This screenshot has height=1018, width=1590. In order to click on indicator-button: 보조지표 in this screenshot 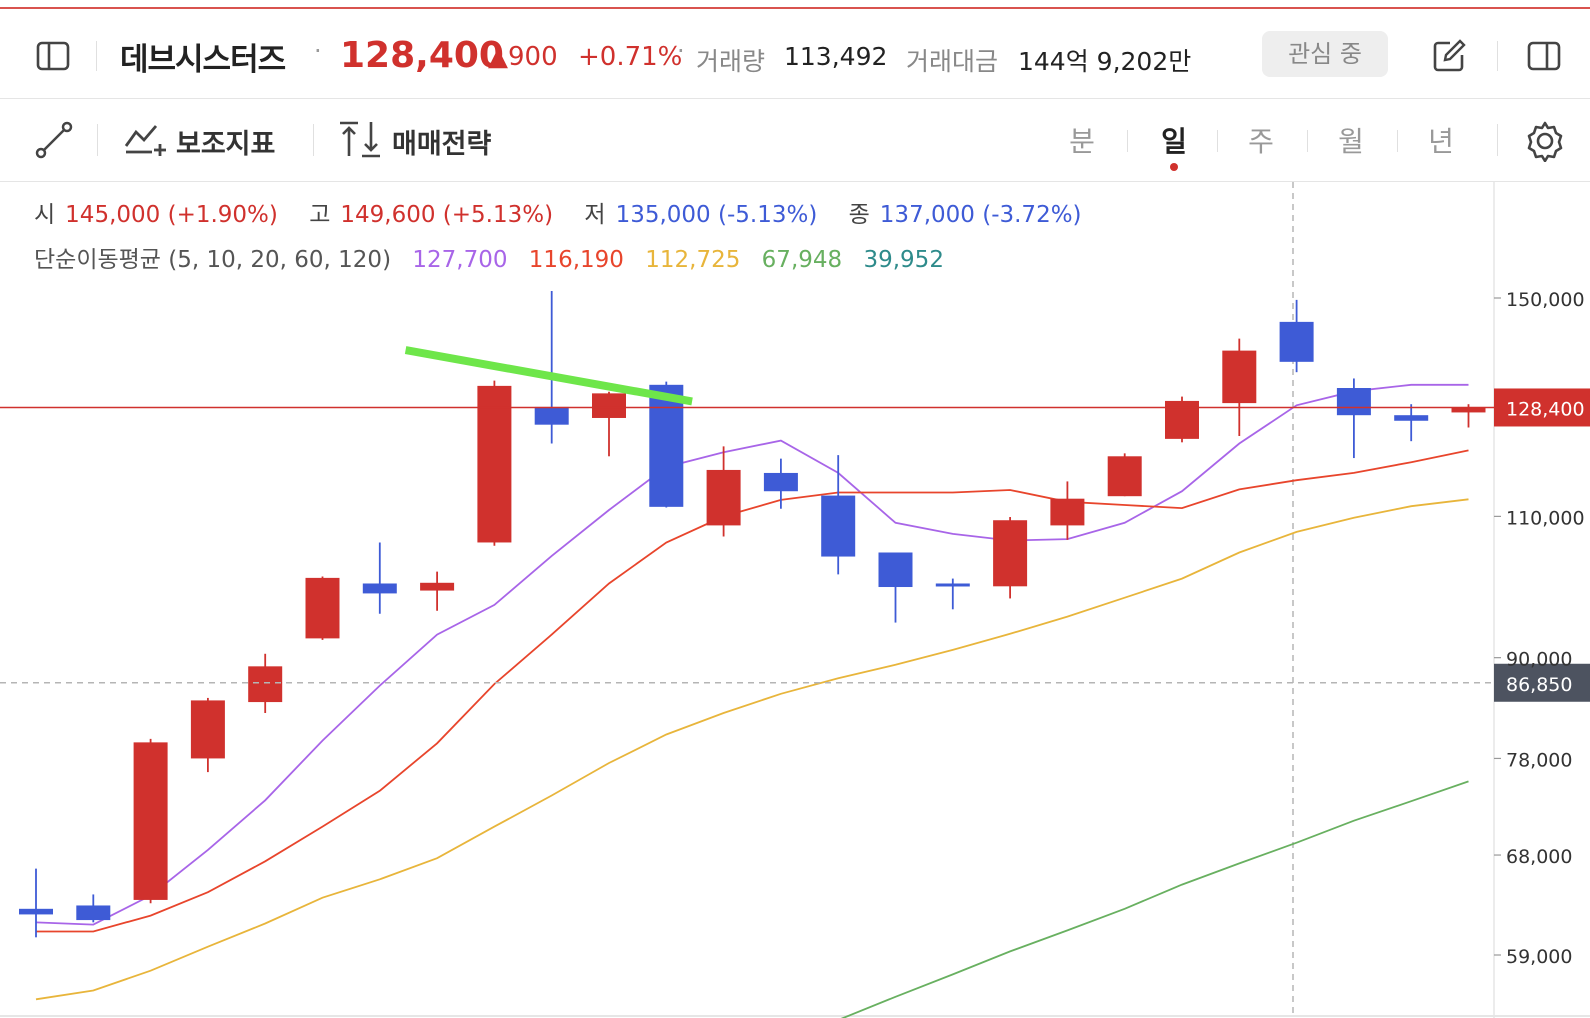, I will do `click(209, 140)`.